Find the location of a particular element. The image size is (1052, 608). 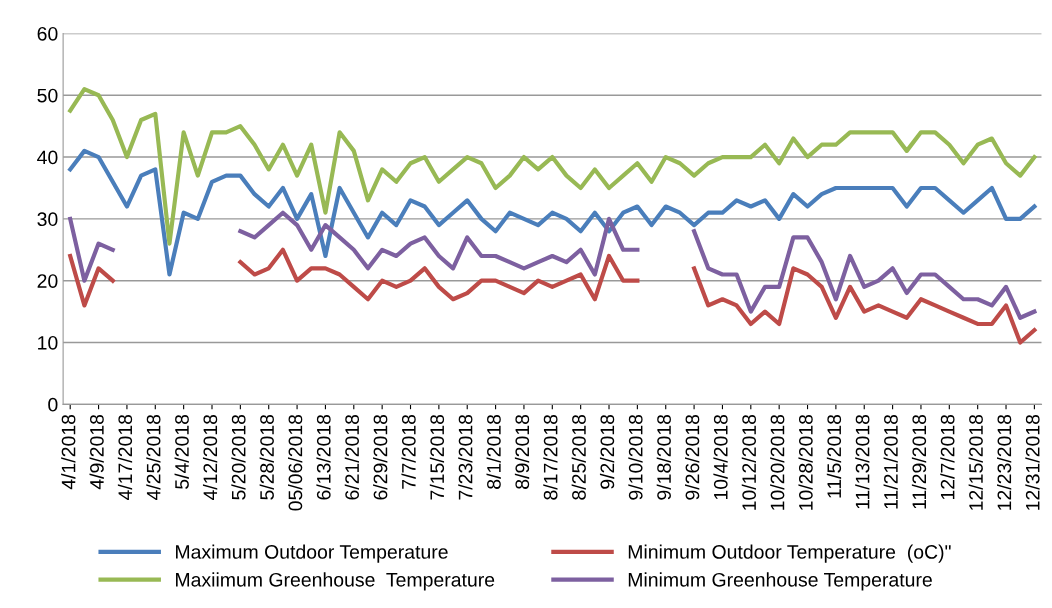

y-tick-label: 20 is located at coordinates (47, 281).